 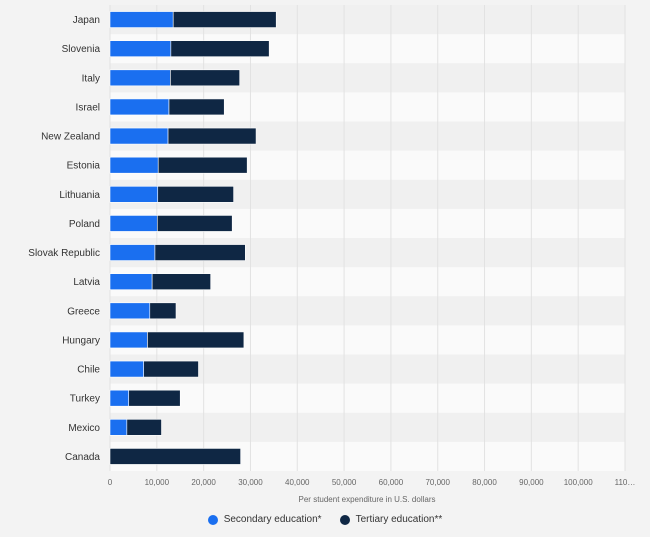 What do you see at coordinates (82, 457) in the screenshot?
I see `category-label: Canada` at bounding box center [82, 457].